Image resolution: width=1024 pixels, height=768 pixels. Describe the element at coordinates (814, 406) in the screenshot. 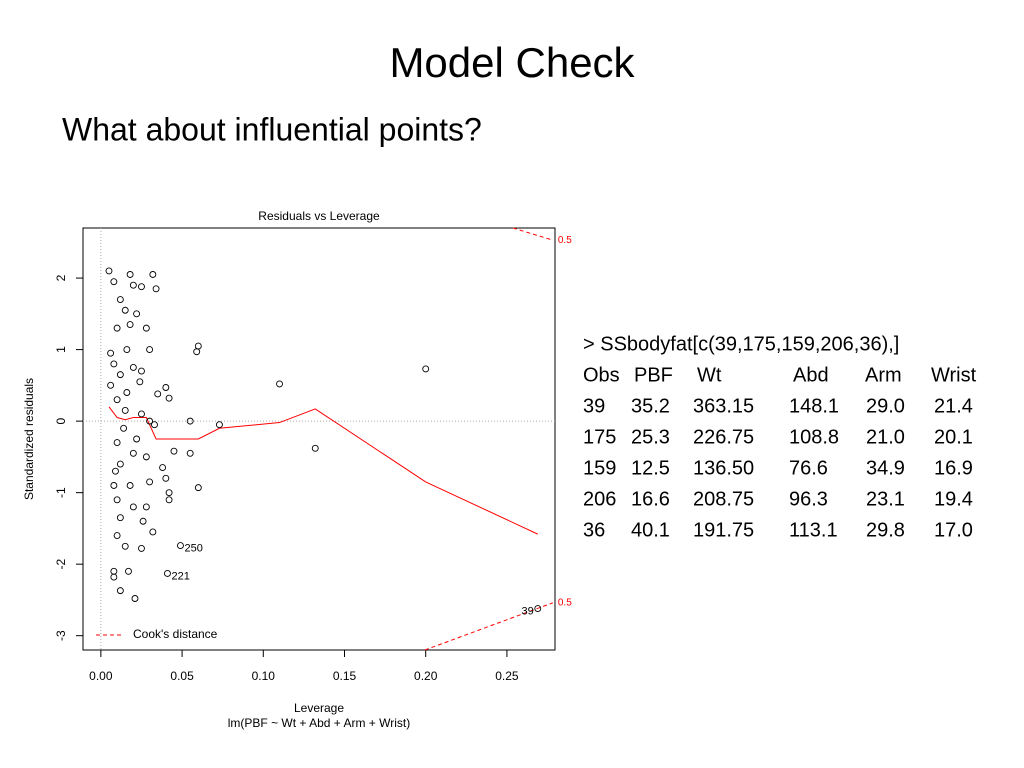

I see `table-cell: 148.1` at that location.